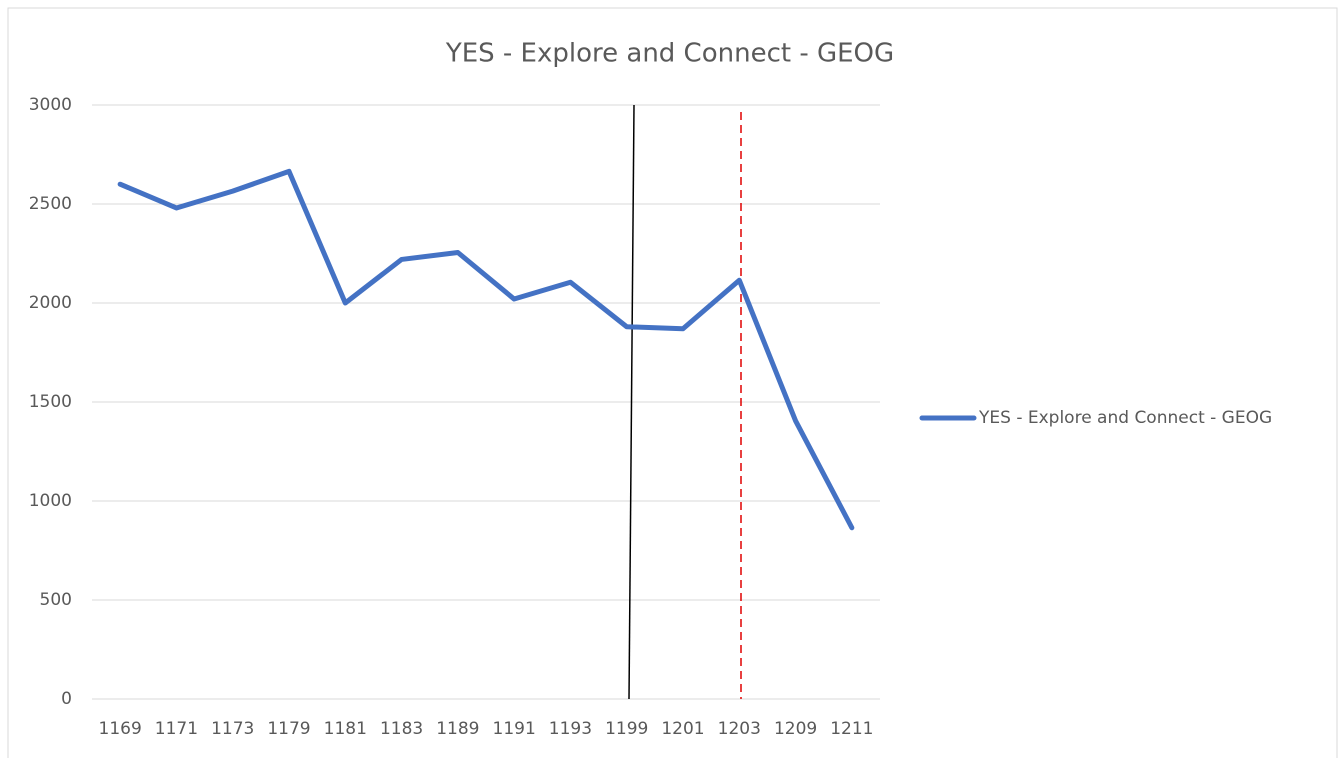  Describe the element at coordinates (795, 729) in the screenshot. I see `x-tick-label: 1209` at that location.